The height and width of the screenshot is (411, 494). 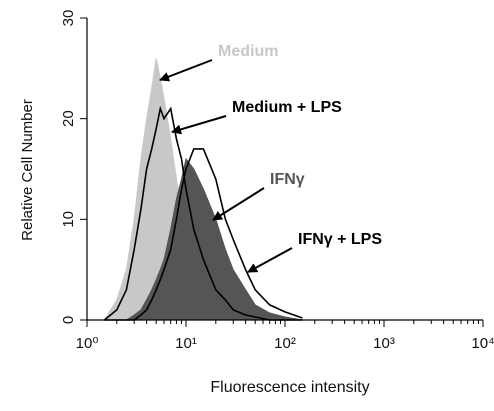 I want to click on series-label: Medium + LPS, so click(x=287, y=107).